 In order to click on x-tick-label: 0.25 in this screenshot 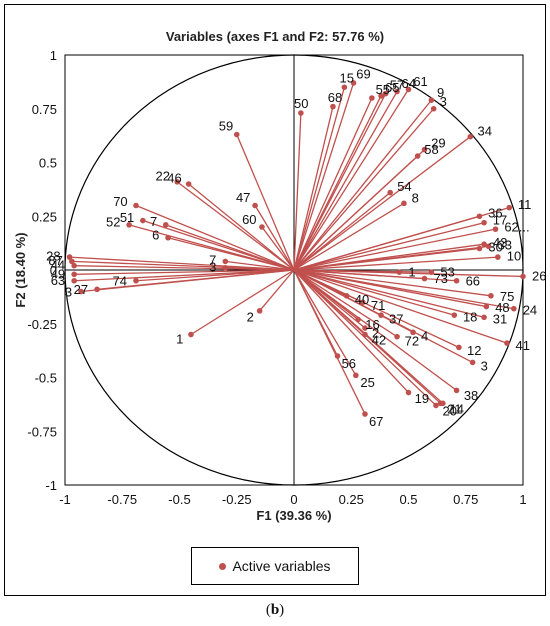, I will do `click(351, 499)`.